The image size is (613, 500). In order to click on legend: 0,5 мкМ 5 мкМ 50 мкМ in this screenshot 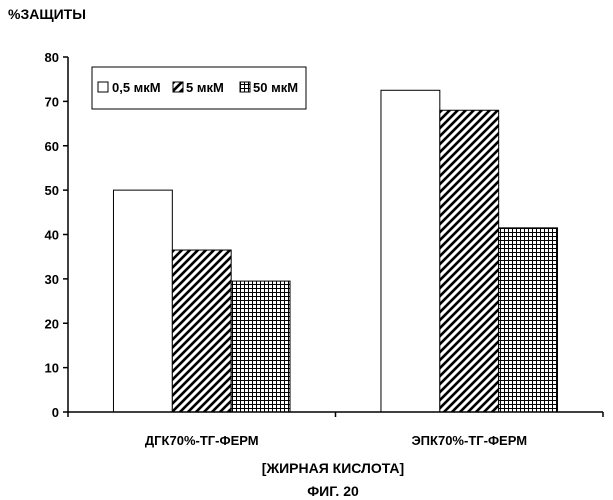, I will do `click(199, 88)`.